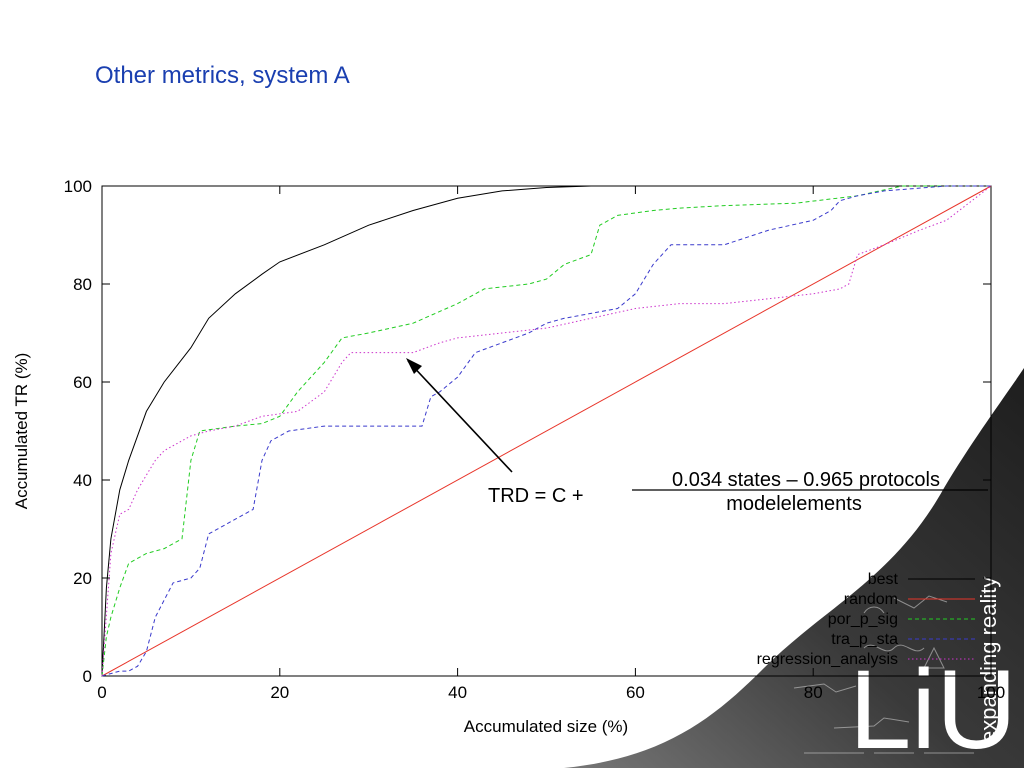 The height and width of the screenshot is (768, 1024). Describe the element at coordinates (414, 366) in the screenshot. I see `annotation-arrowhead` at that location.